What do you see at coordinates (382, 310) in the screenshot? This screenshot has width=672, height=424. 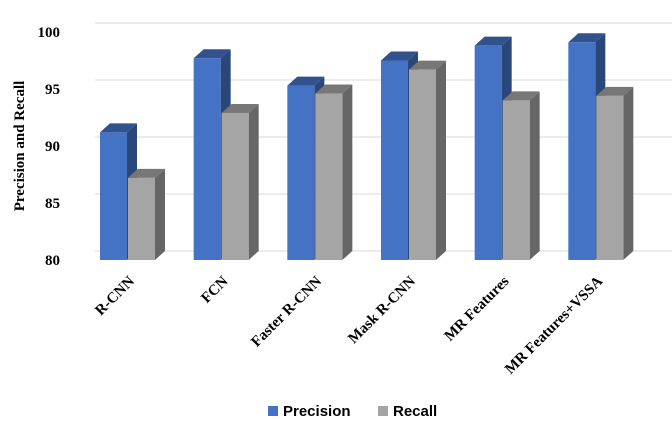 I see `x-category-label: Mask R-CNN` at bounding box center [382, 310].